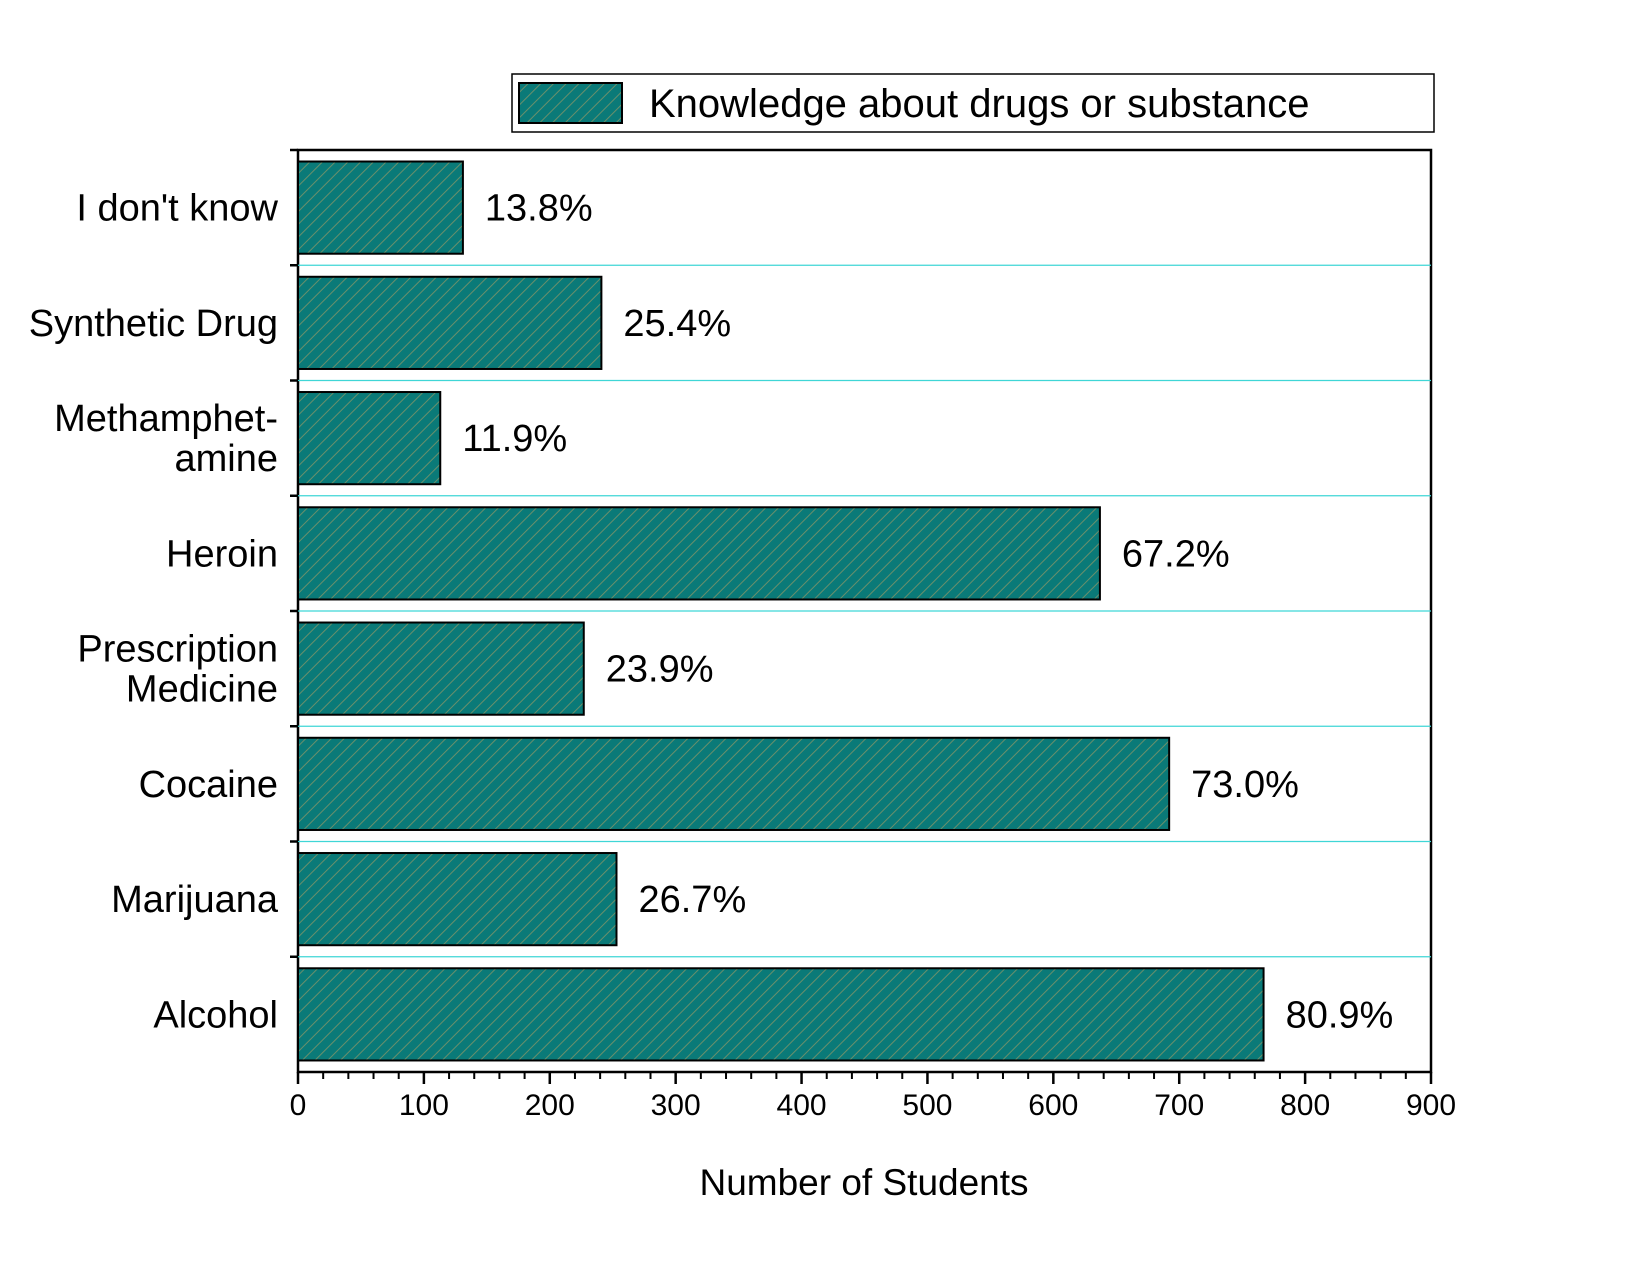  Describe the element at coordinates (514, 439) in the screenshot. I see `bar-value-label: 11.9%` at that location.